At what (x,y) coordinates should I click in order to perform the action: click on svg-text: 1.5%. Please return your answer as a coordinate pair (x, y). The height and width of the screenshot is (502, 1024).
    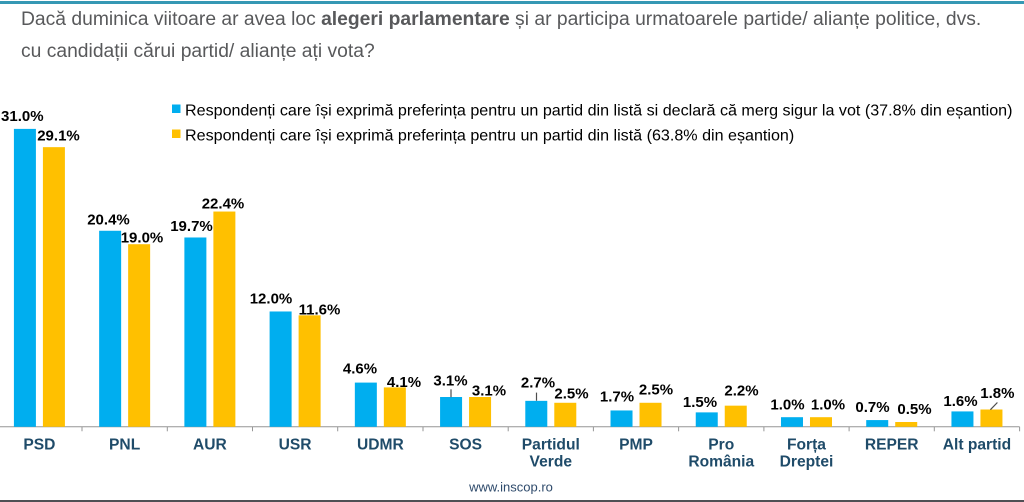
    Looking at the image, I should click on (700, 402).